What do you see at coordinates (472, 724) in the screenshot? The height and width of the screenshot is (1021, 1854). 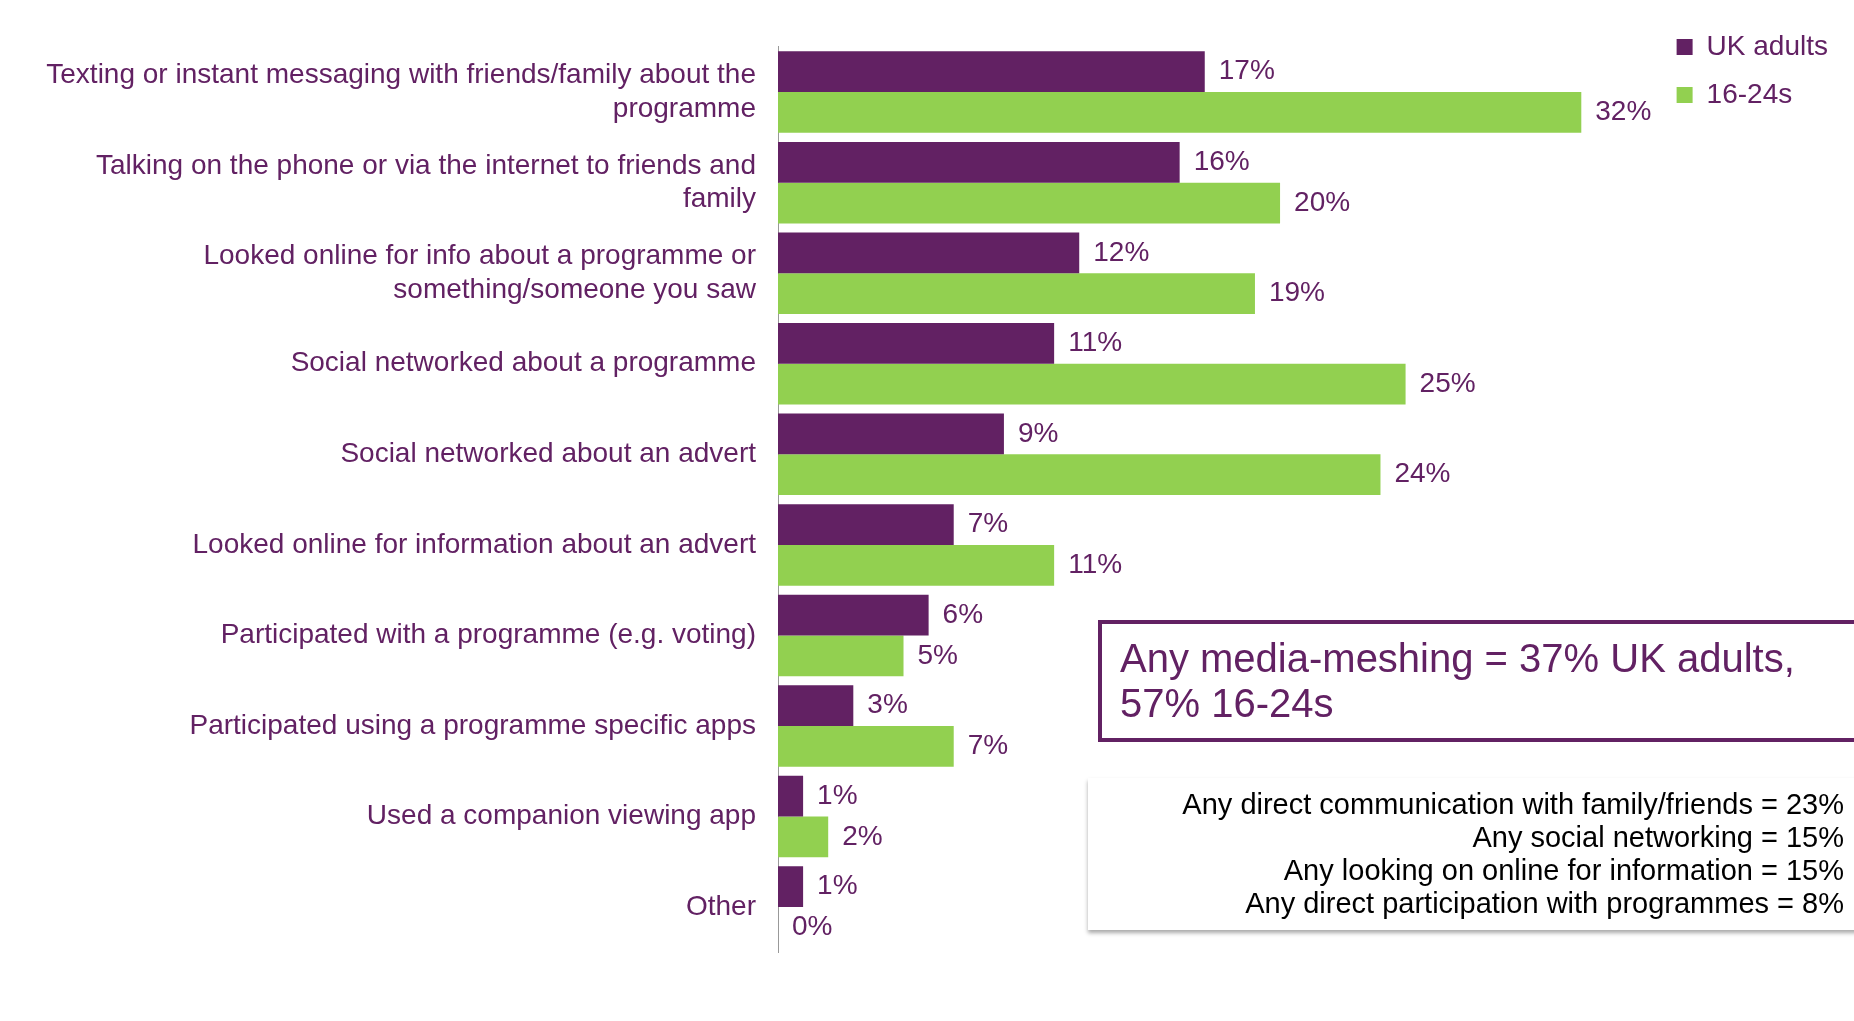 I see `y-tick-label: Participated using a programme specific apps` at bounding box center [472, 724].